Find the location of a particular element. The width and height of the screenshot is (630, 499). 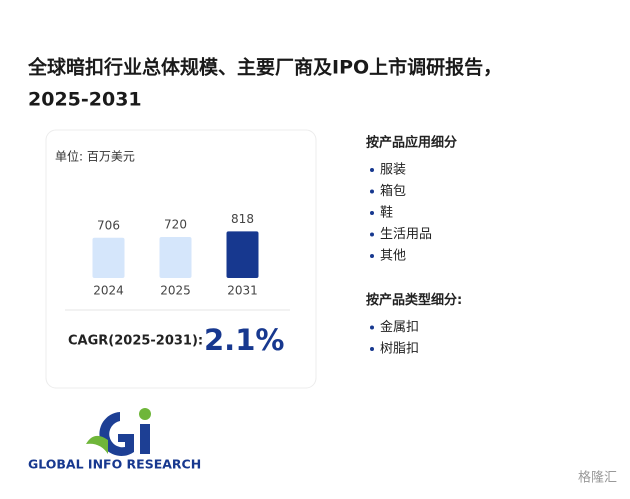

section-heading: 按产品应用细分 is located at coordinates (411, 143).